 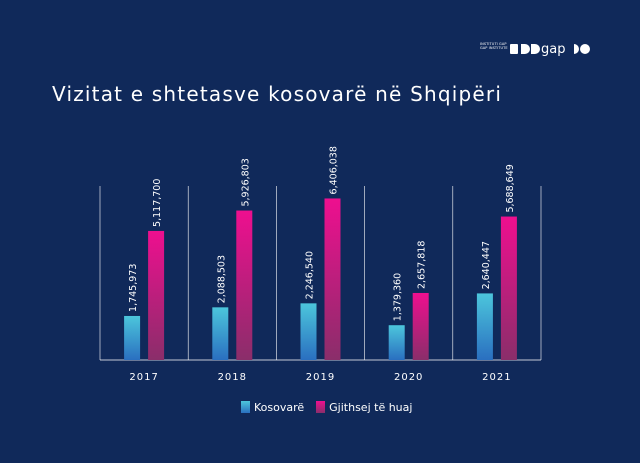 What do you see at coordinates (133, 288) in the screenshot?
I see `data-label: 1,745,973` at bounding box center [133, 288].